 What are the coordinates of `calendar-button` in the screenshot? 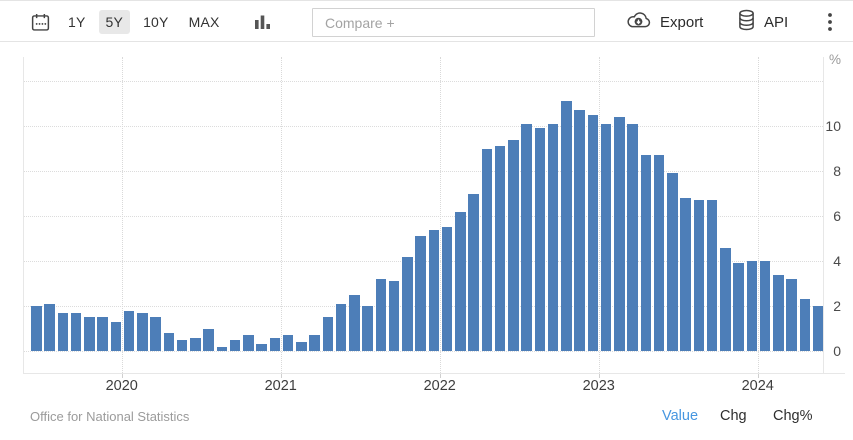 It's located at (40, 22).